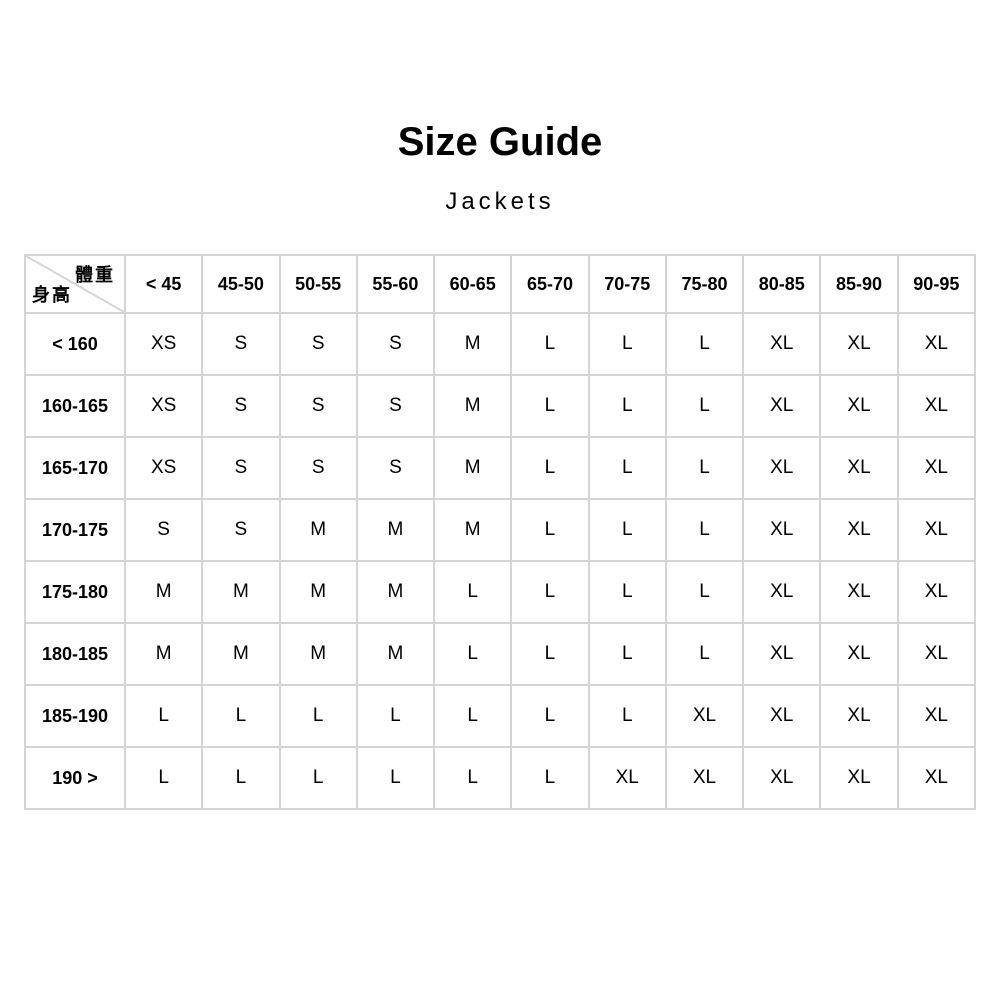 The height and width of the screenshot is (1000, 1000). I want to click on page-subtitle: Jackets, so click(500, 201).